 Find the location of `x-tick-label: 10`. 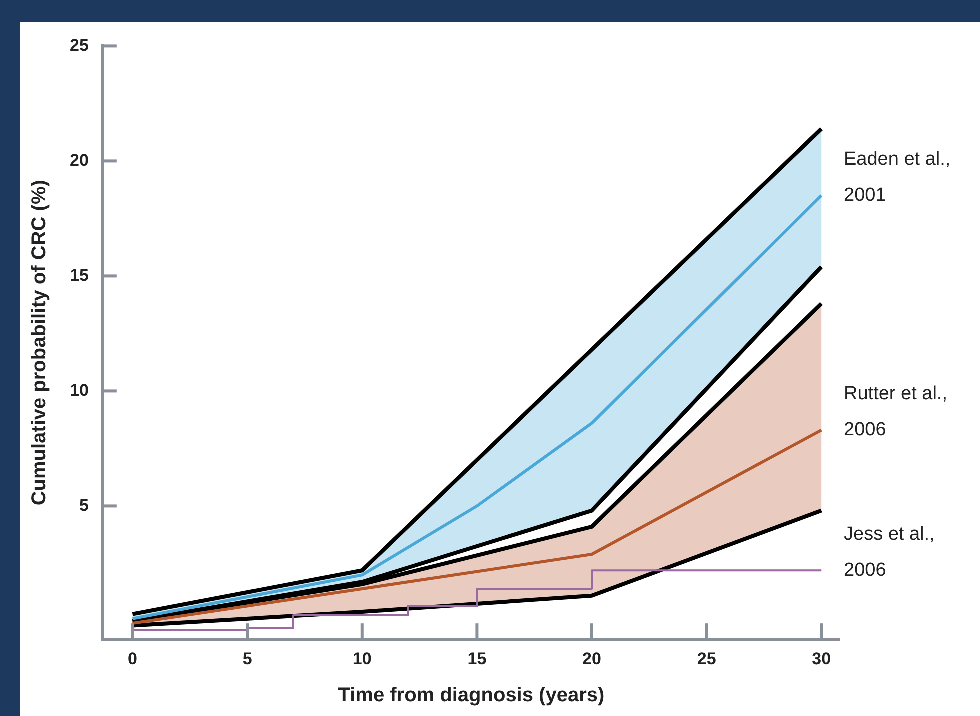

x-tick-label: 10 is located at coordinates (362, 658).